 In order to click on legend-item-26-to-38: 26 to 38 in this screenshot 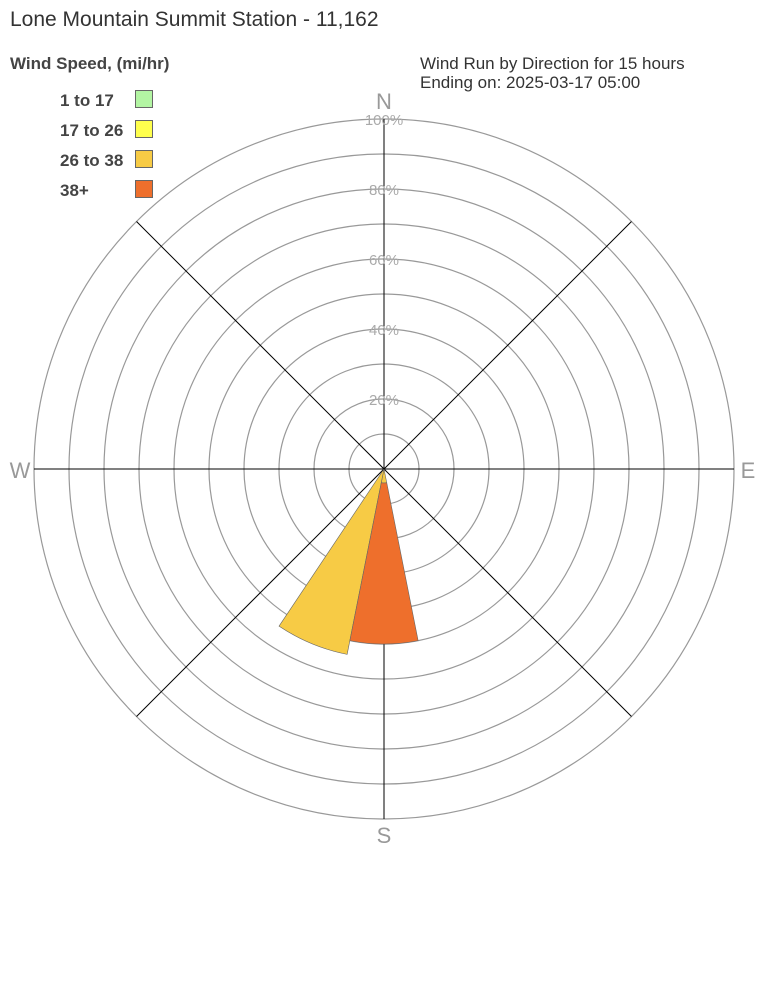, I will do `click(110, 161)`.